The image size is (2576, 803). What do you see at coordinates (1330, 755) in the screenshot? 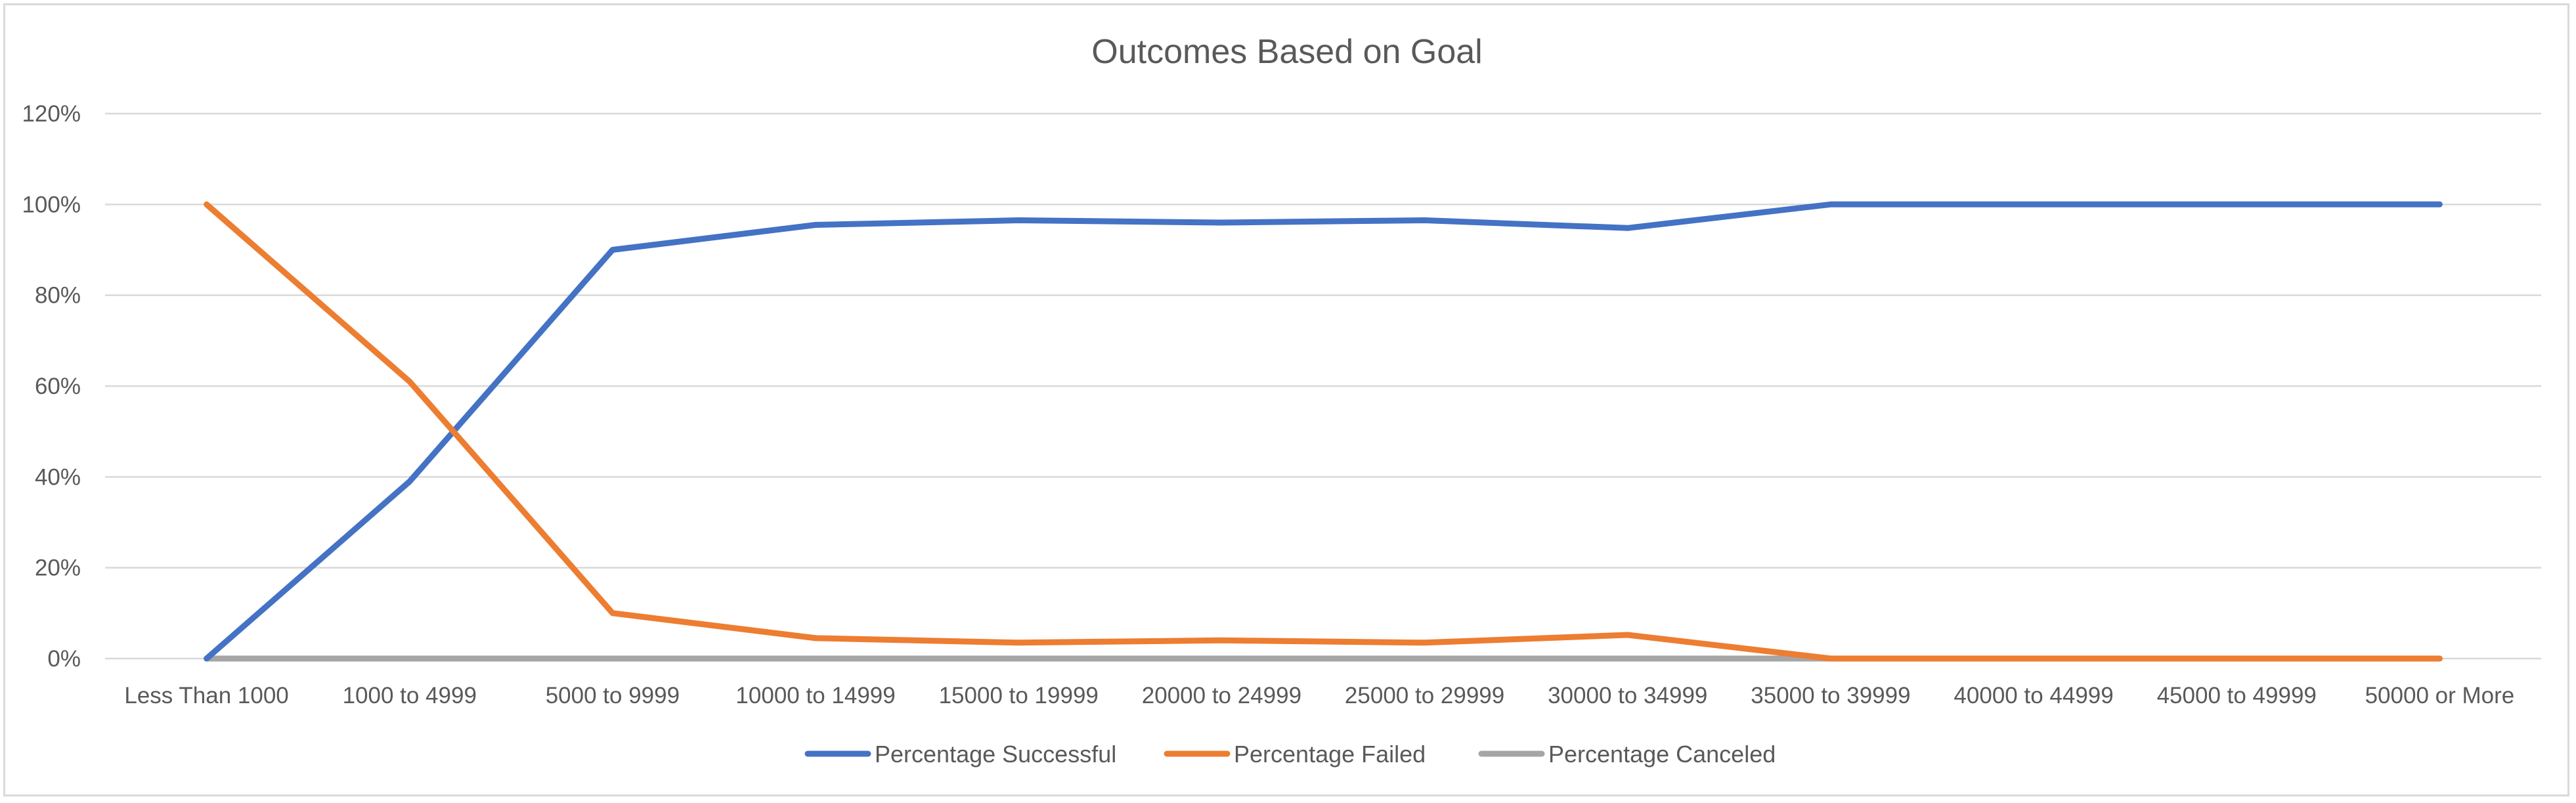
I see `legend-label: Percentage Failed` at bounding box center [1330, 755].